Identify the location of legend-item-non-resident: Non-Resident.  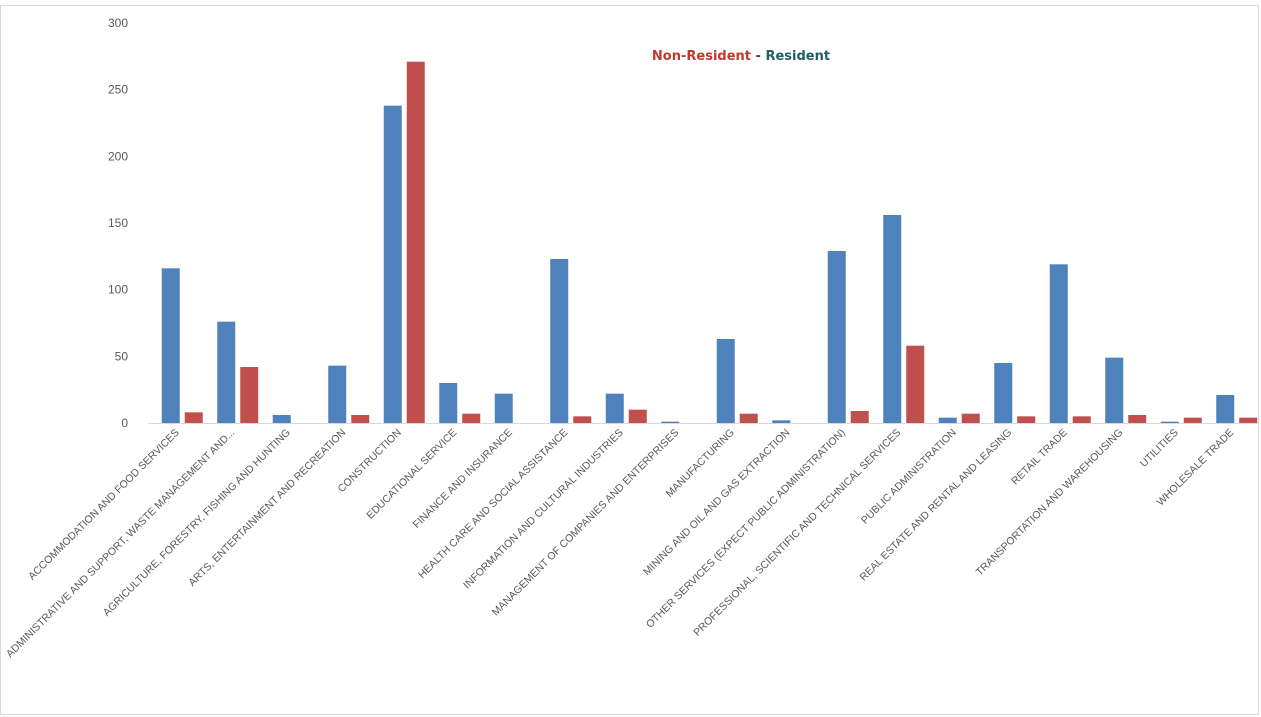
(701, 56).